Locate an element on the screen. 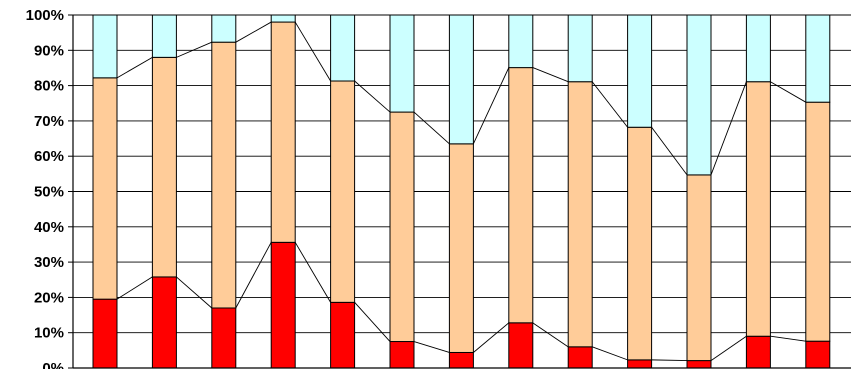  y-tick-label: 100% is located at coordinates (45, 15).